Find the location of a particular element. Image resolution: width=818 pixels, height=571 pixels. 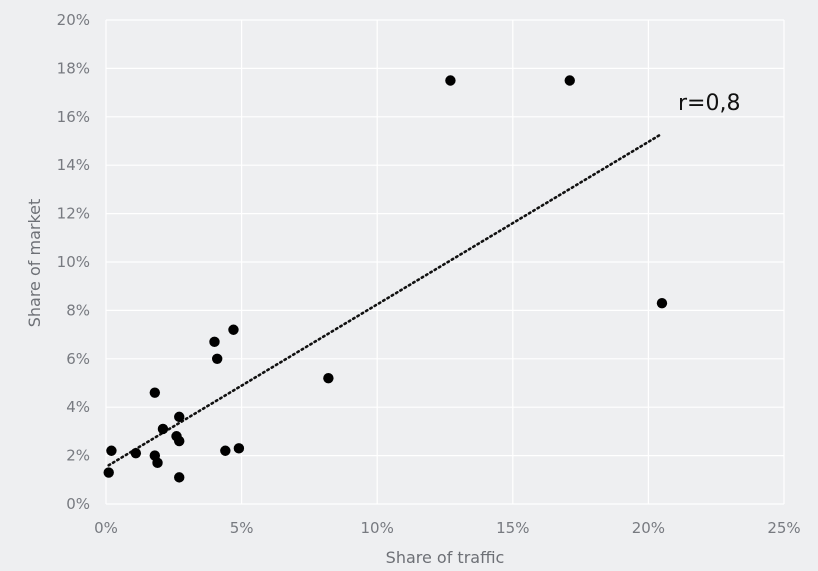

y-axis-title: Share of market is located at coordinates (34, 263).